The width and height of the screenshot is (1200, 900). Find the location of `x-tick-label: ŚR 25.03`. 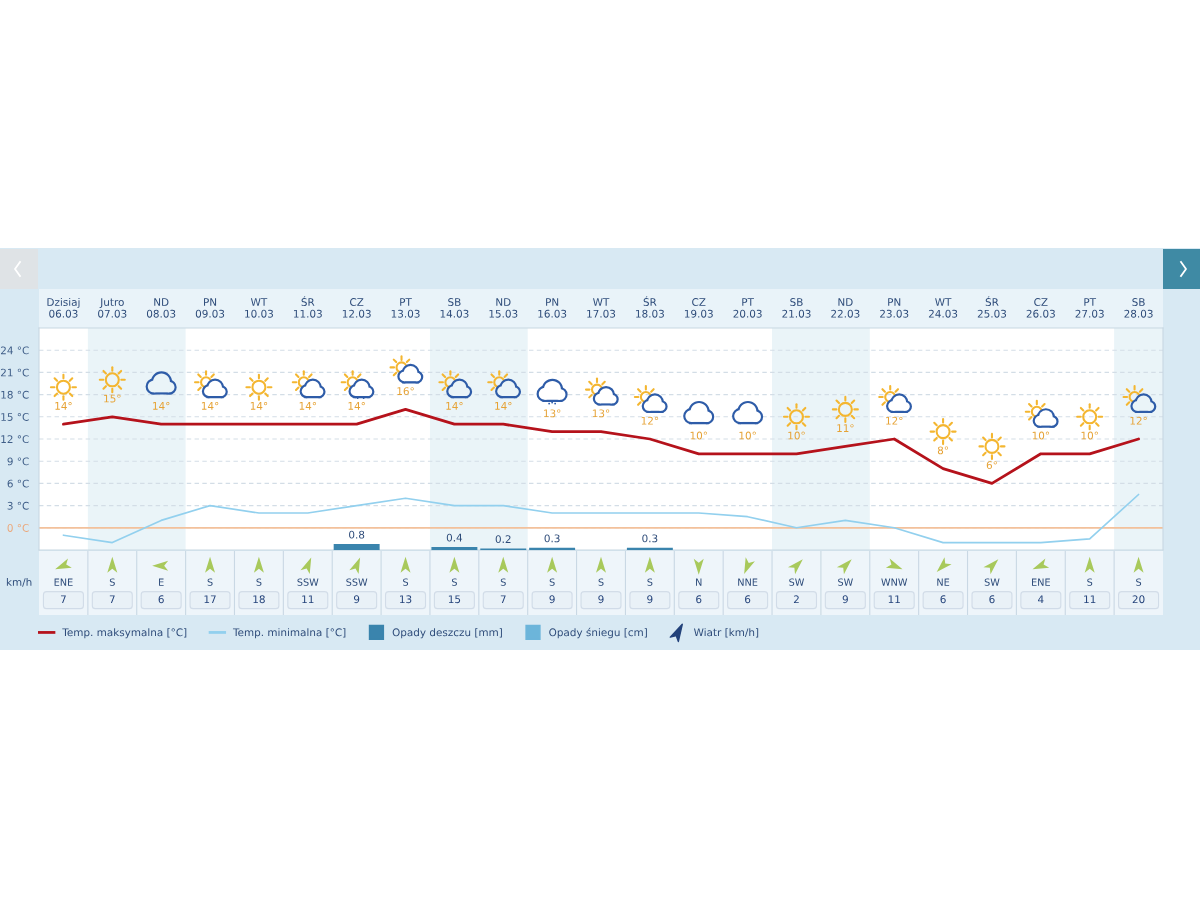

x-tick-label: ŚR 25.03 is located at coordinates (992, 307).